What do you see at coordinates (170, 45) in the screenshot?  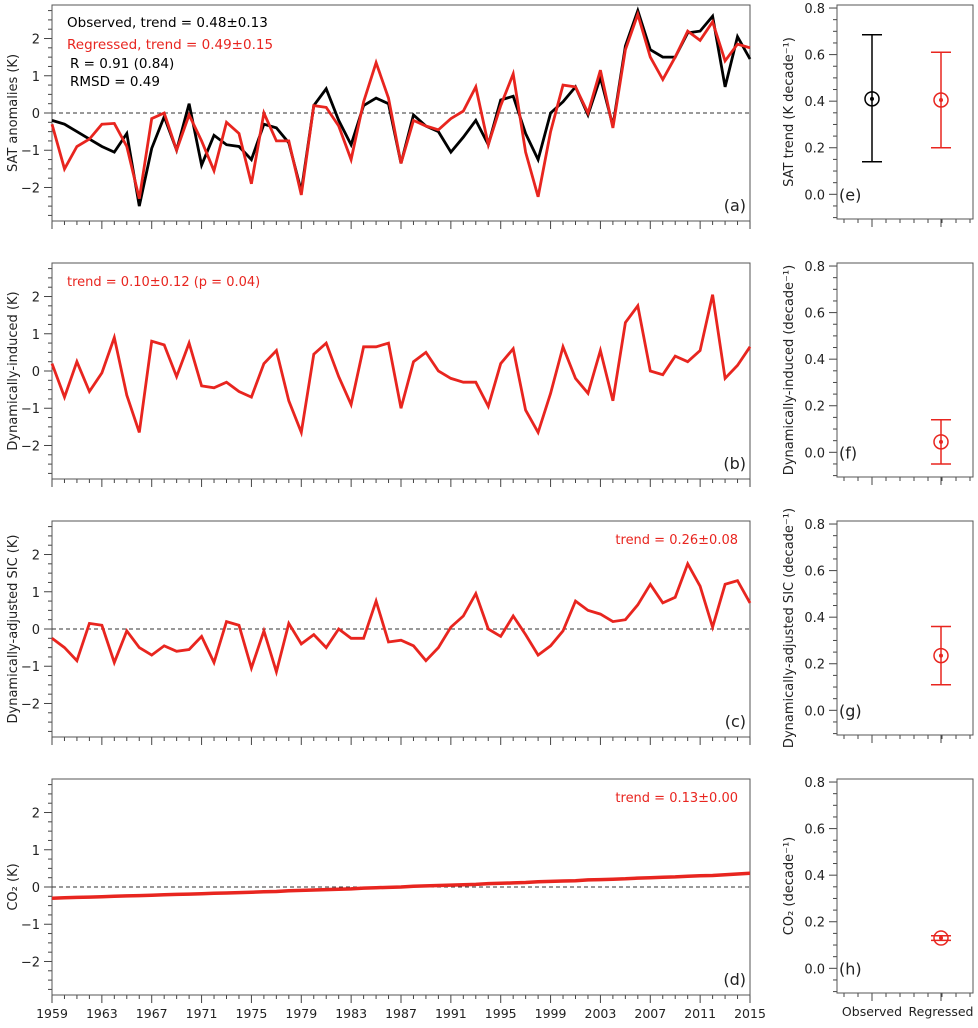 I see `annotation-text: Regressed, trend = 0.49±0.15` at bounding box center [170, 45].